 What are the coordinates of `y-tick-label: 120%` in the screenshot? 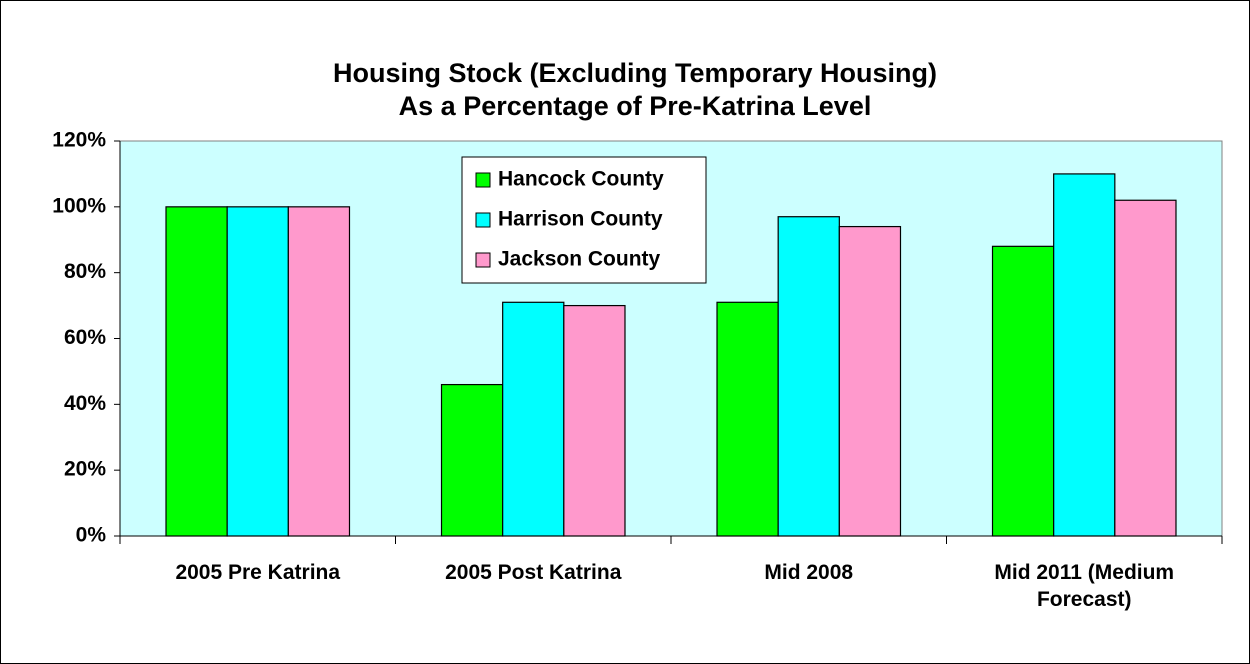 It's located at (79, 140).